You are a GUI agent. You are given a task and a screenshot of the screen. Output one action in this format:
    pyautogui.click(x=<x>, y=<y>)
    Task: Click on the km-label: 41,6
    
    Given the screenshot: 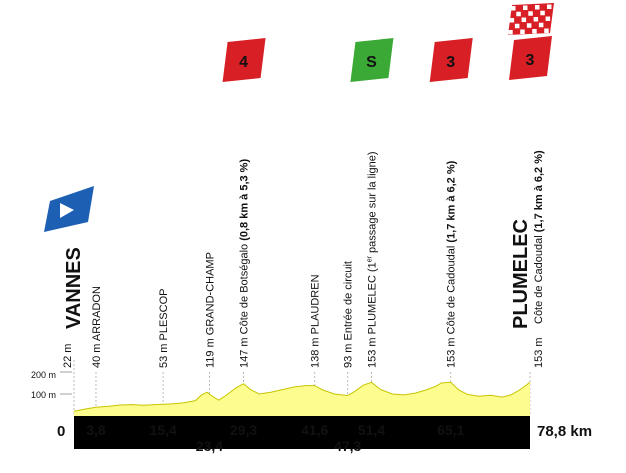 What is the action you would take?
    pyautogui.click(x=314, y=430)
    